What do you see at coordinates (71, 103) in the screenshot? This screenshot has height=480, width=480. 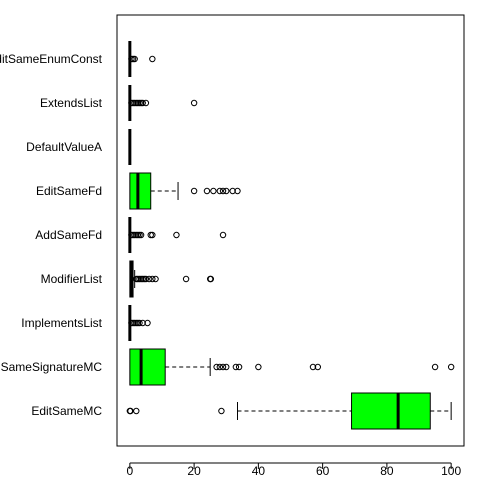 I see `category-label: ExtendsList` at bounding box center [71, 103].